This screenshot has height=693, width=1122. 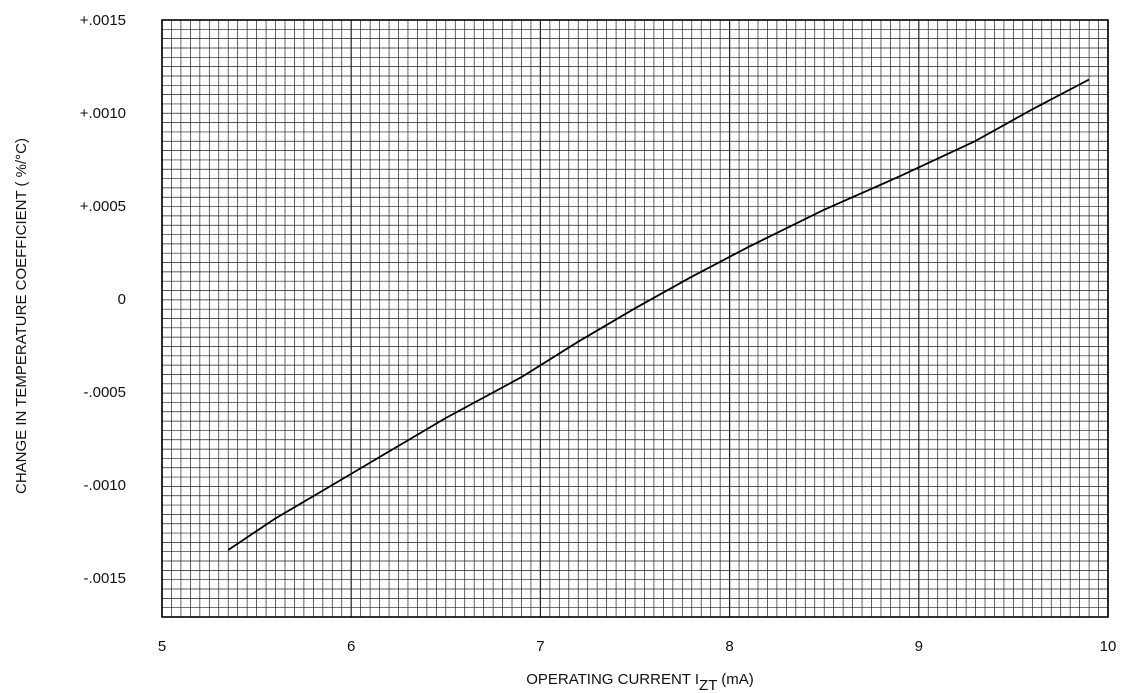 What do you see at coordinates (612, 679) in the screenshot?
I see `x-axis-label-main: OPERATING CURRENT I` at bounding box center [612, 679].